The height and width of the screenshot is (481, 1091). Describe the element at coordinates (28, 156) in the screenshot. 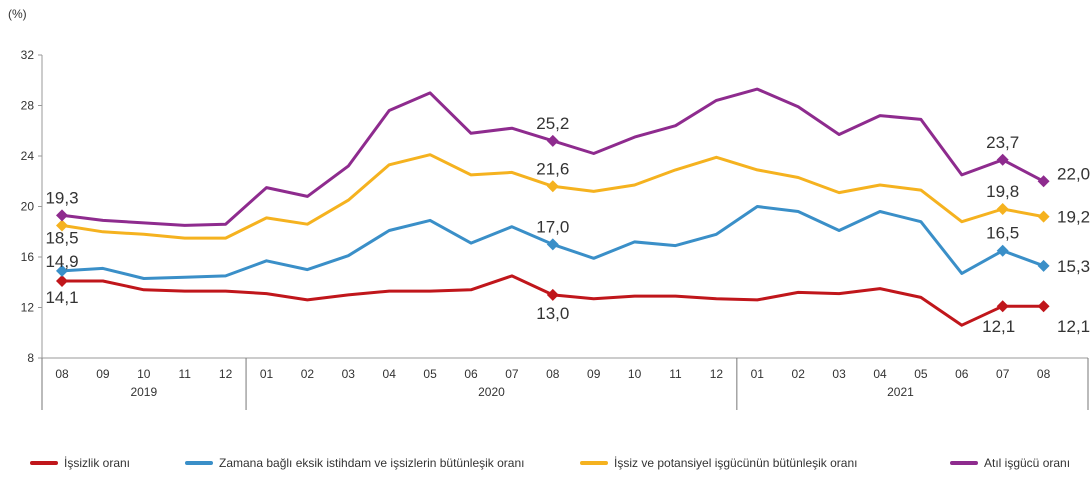

I see `y-tick-label: 24` at that location.